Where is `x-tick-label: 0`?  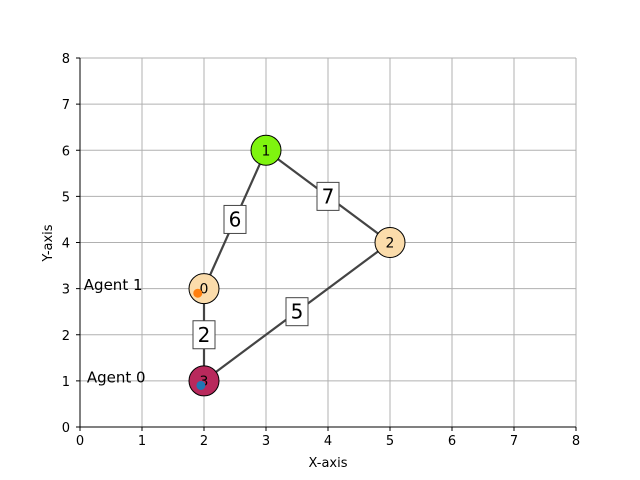
x-tick-label: 0 is located at coordinates (80, 441).